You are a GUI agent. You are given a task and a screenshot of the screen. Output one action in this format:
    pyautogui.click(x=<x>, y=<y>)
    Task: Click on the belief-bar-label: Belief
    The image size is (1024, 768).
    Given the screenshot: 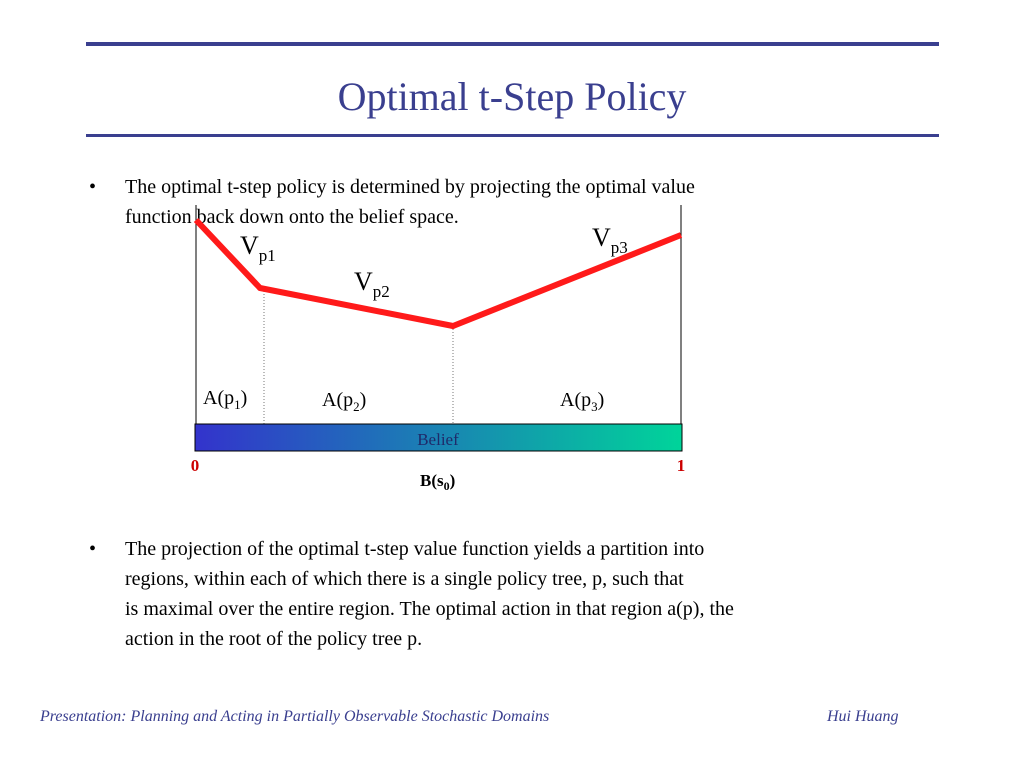 What is the action you would take?
    pyautogui.click(x=438, y=439)
    